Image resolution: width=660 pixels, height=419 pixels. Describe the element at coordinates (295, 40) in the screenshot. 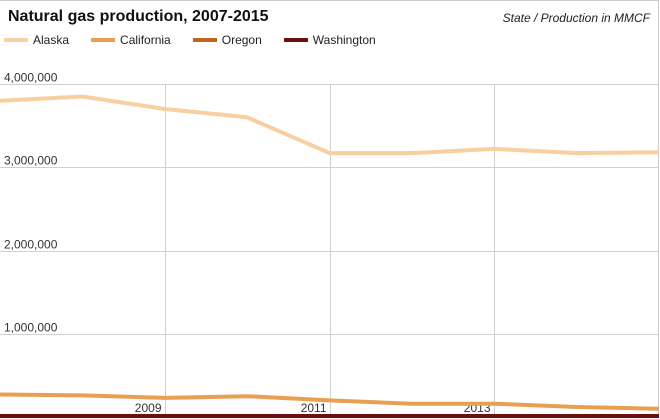

I see `legend-swatch-washington` at that location.